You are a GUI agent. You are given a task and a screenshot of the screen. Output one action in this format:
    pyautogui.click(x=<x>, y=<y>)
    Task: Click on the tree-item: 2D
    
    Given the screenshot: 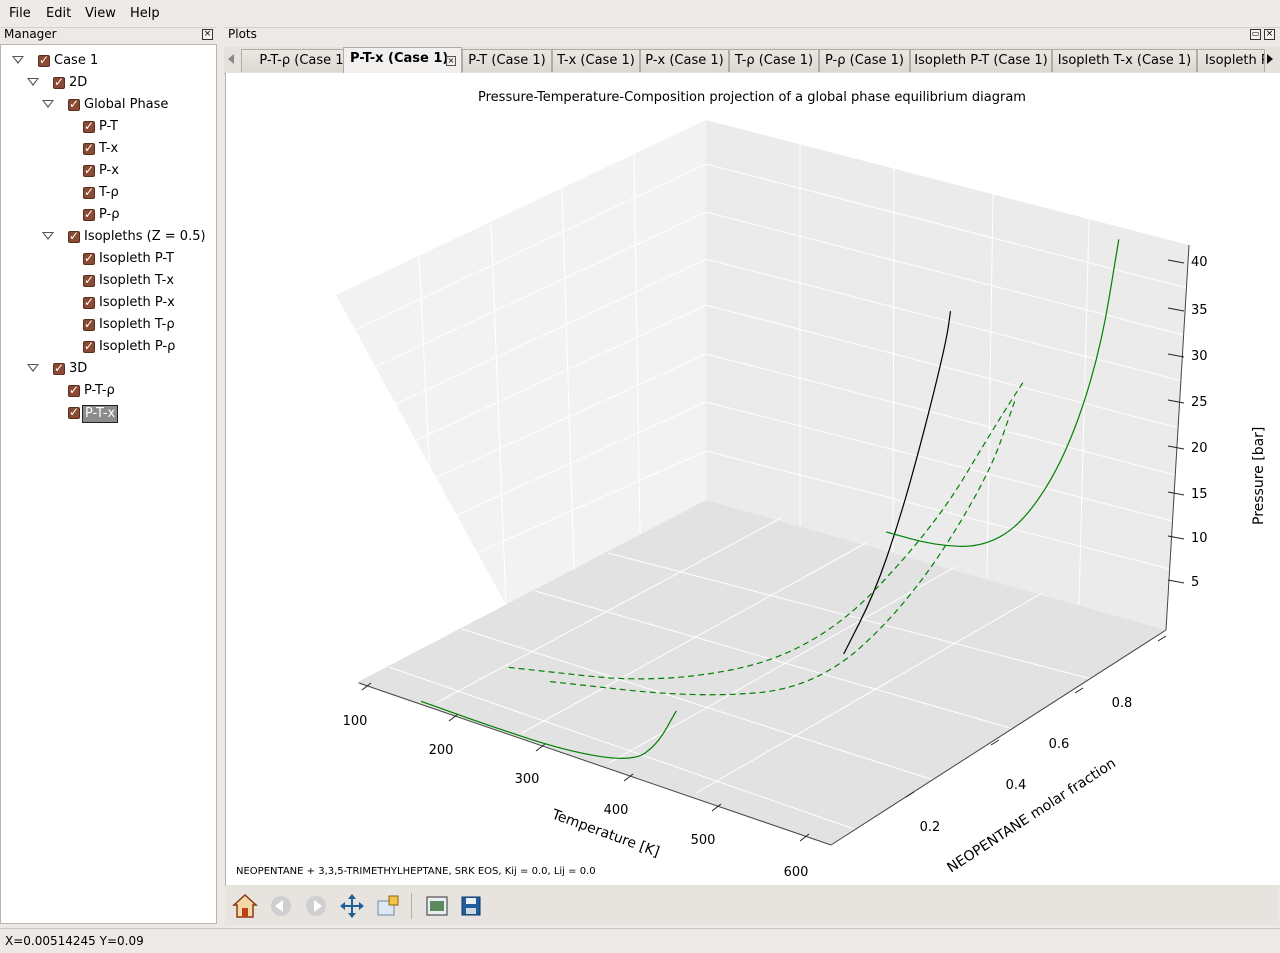 What is the action you would take?
    pyautogui.click(x=108, y=83)
    